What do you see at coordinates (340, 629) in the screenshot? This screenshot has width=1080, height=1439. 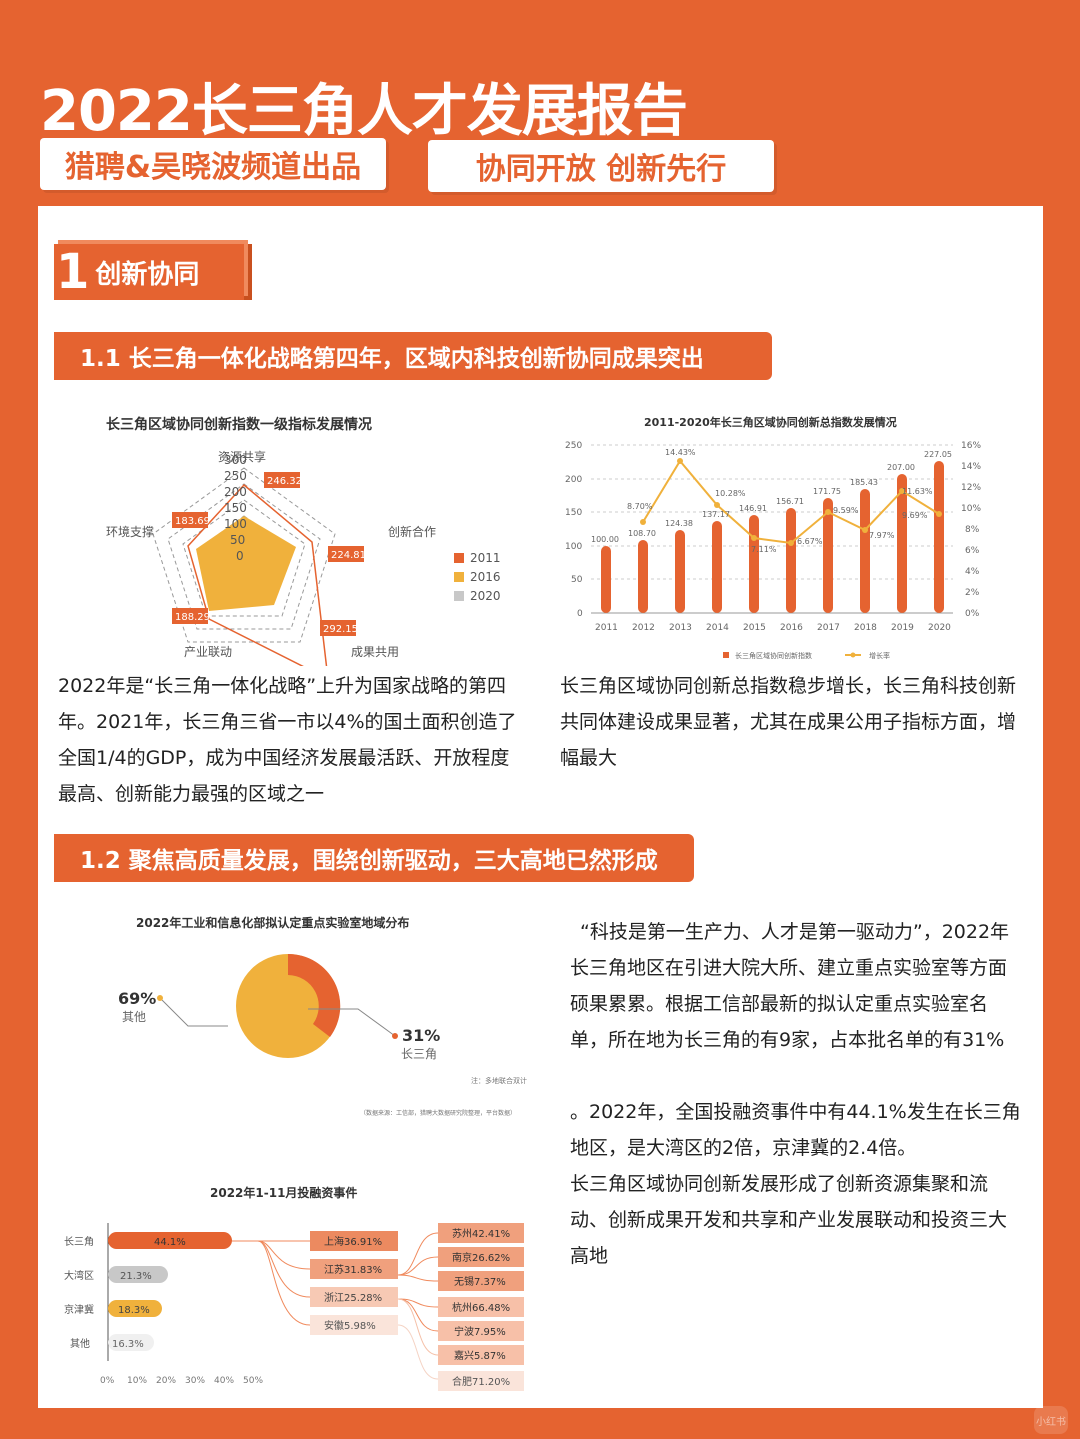 I see `svg-text: 292.15` at bounding box center [340, 629].